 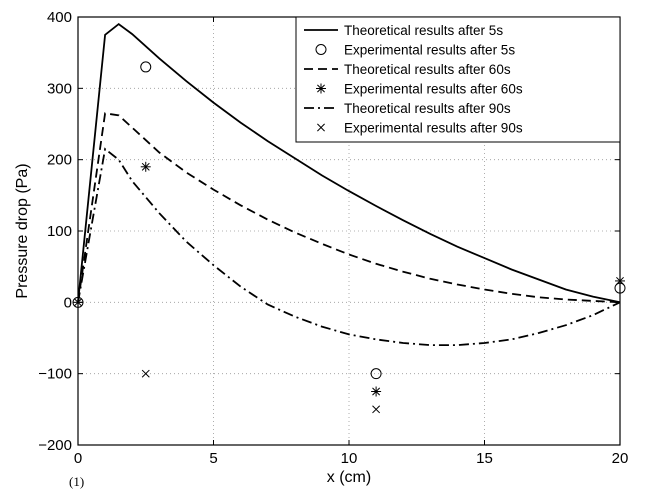 I want to click on x-tick-label: 0, so click(x=78, y=458).